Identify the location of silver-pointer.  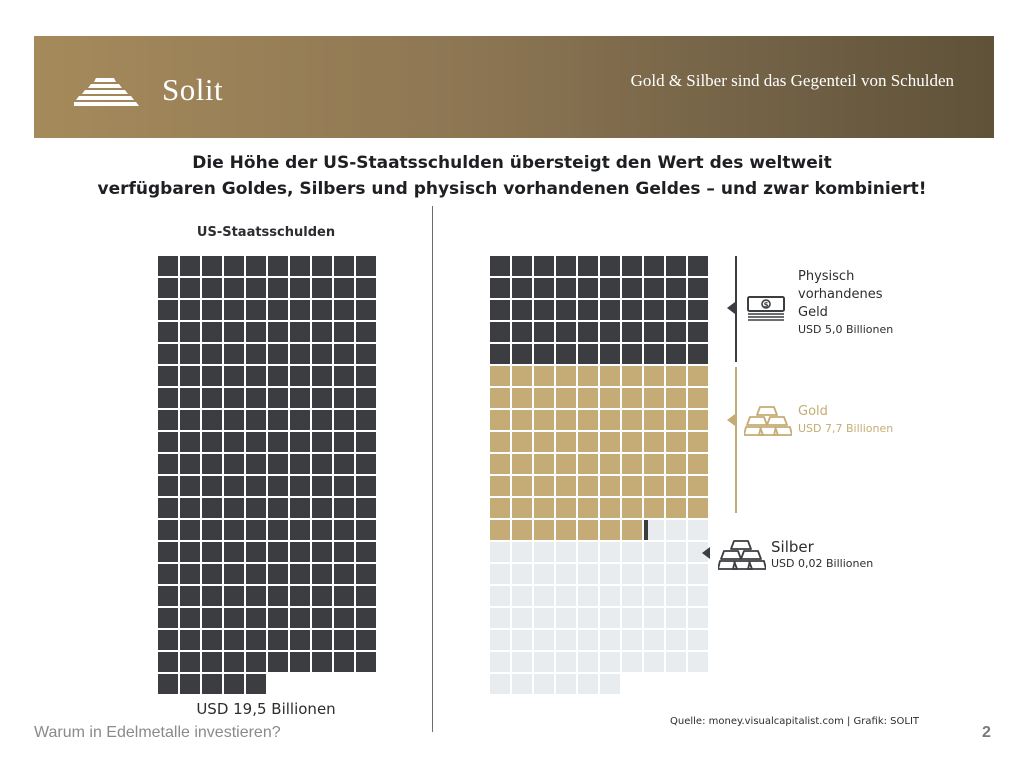
(706, 553).